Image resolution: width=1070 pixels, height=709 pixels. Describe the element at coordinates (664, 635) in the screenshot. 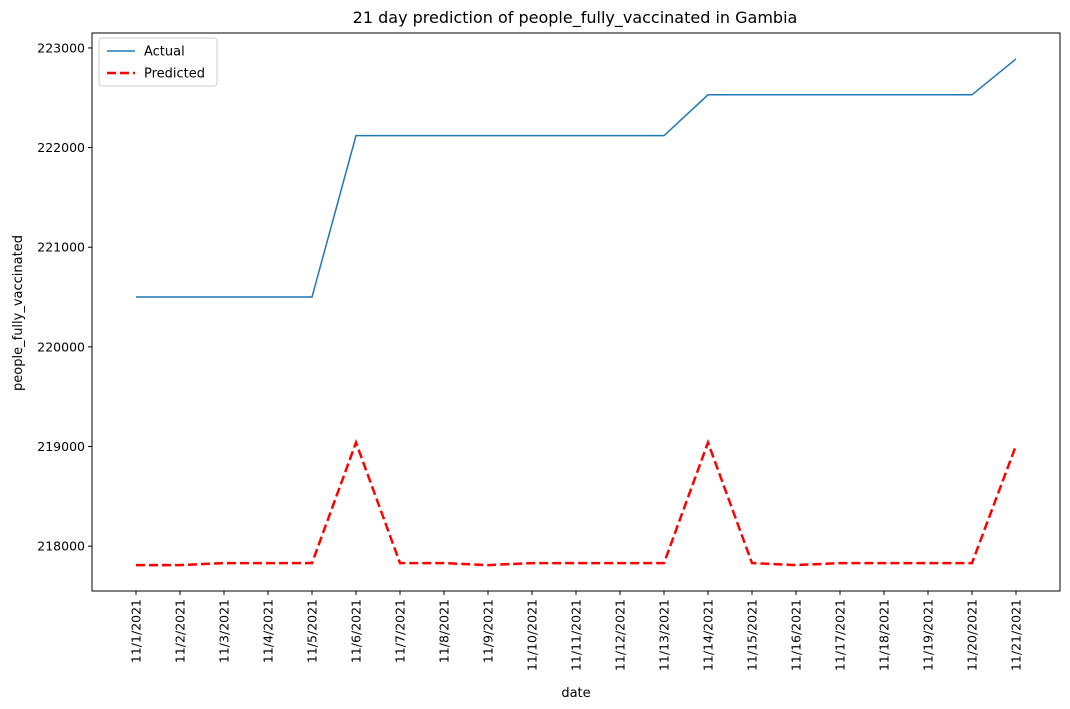

I see `x-tick-label: 11/13/2021` at that location.